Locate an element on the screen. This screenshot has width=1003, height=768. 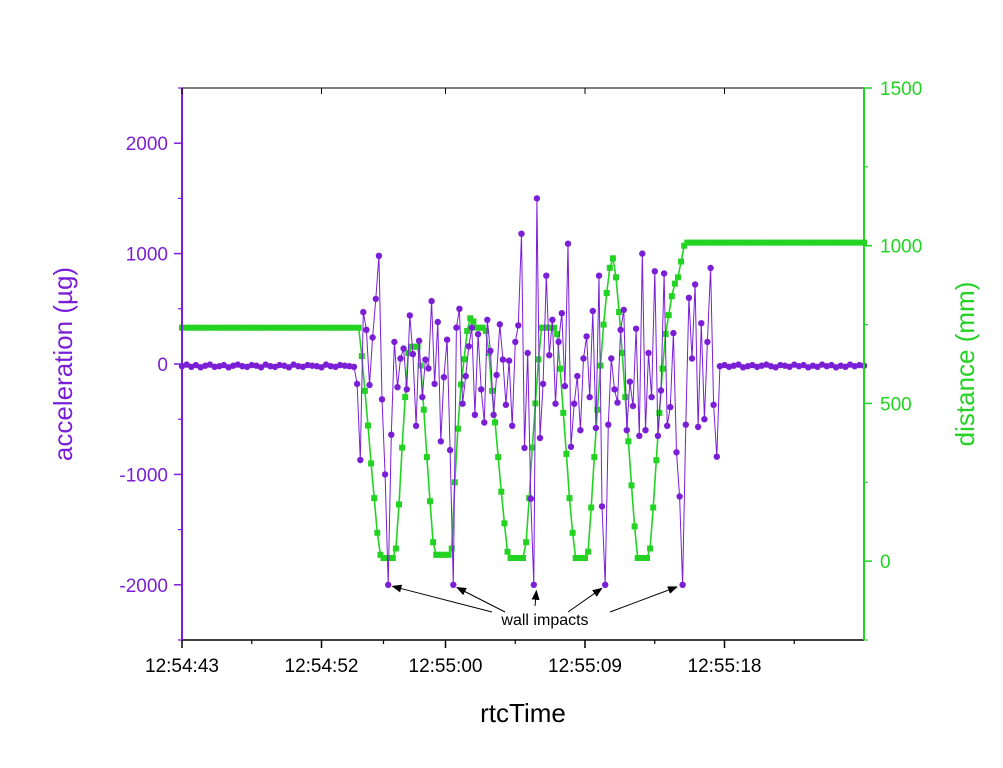
right-axis-title: distance (mm) is located at coordinates (965, 364).